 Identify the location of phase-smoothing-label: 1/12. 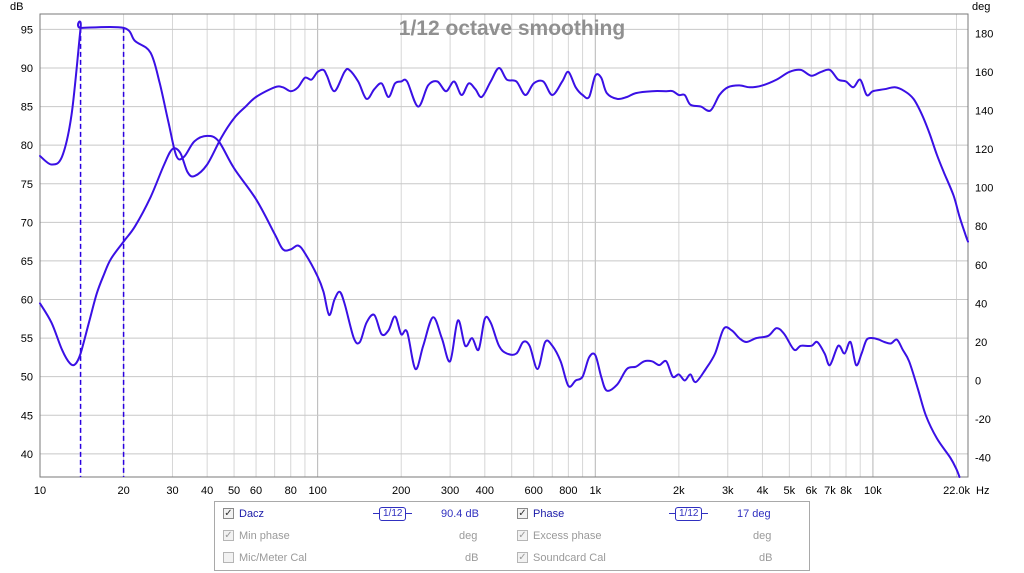
(689, 514).